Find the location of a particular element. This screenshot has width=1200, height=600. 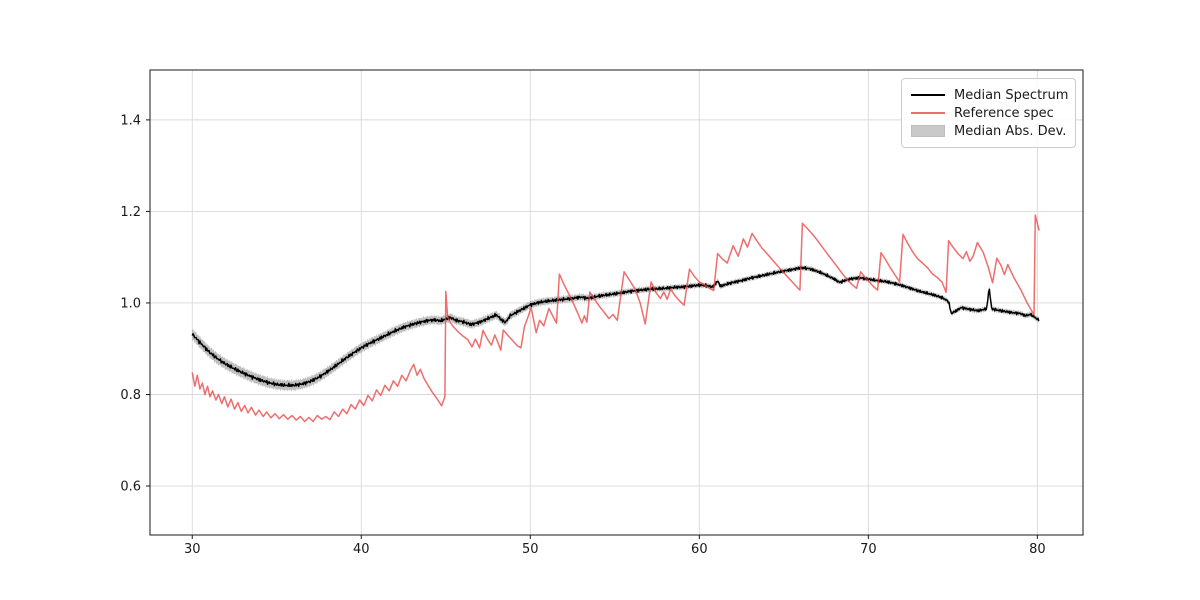

legend-label: Median Abs. Dev. is located at coordinates (1010, 131).